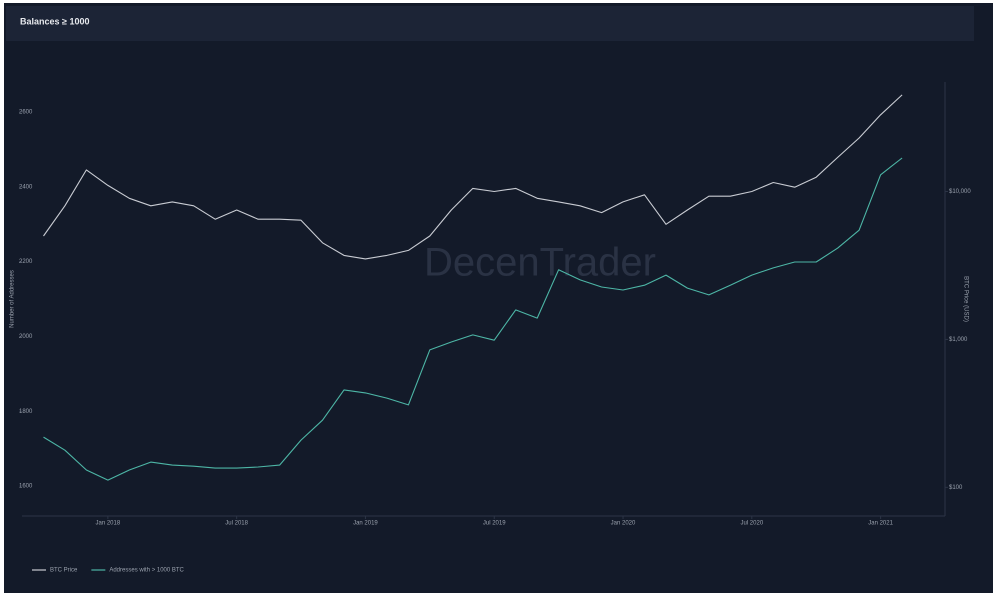 This screenshot has width=1000, height=599. I want to click on y-tick-label: 1800, so click(26, 412).